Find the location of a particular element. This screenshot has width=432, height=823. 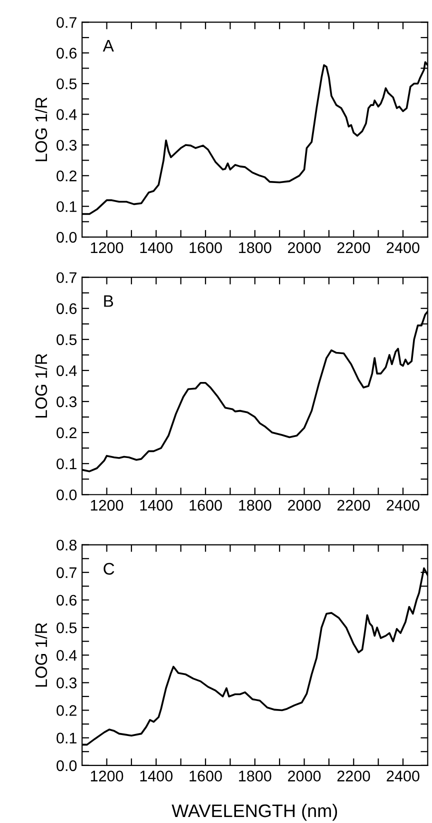

annotation: A is located at coordinates (108, 46).